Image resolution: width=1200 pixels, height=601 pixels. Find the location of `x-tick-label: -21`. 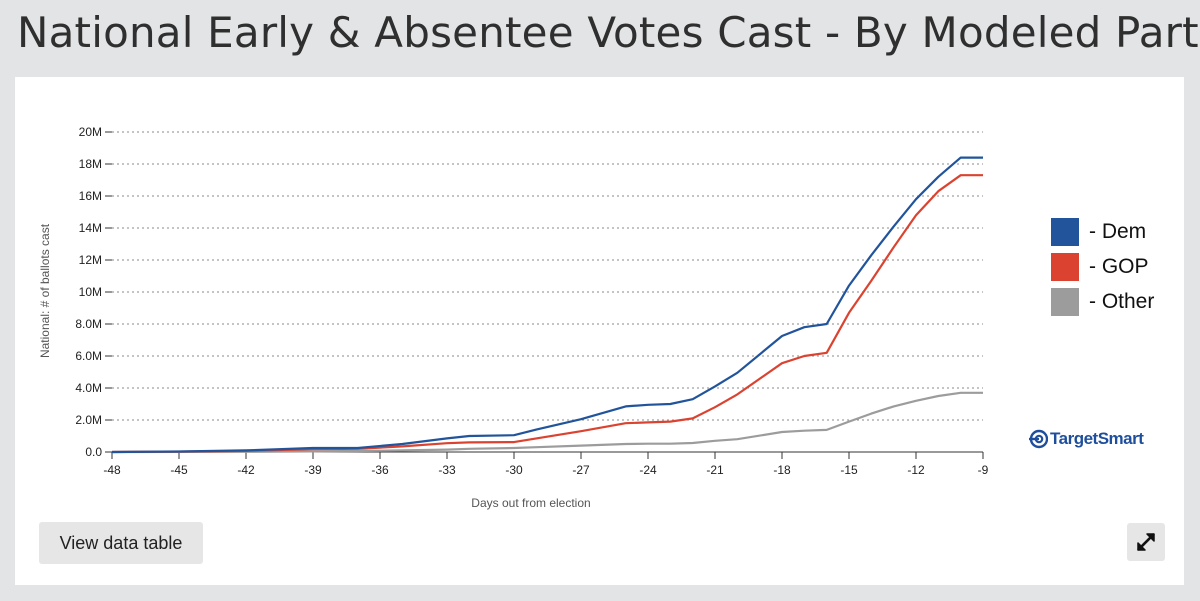

x-tick-label: -21 is located at coordinates (715, 470).